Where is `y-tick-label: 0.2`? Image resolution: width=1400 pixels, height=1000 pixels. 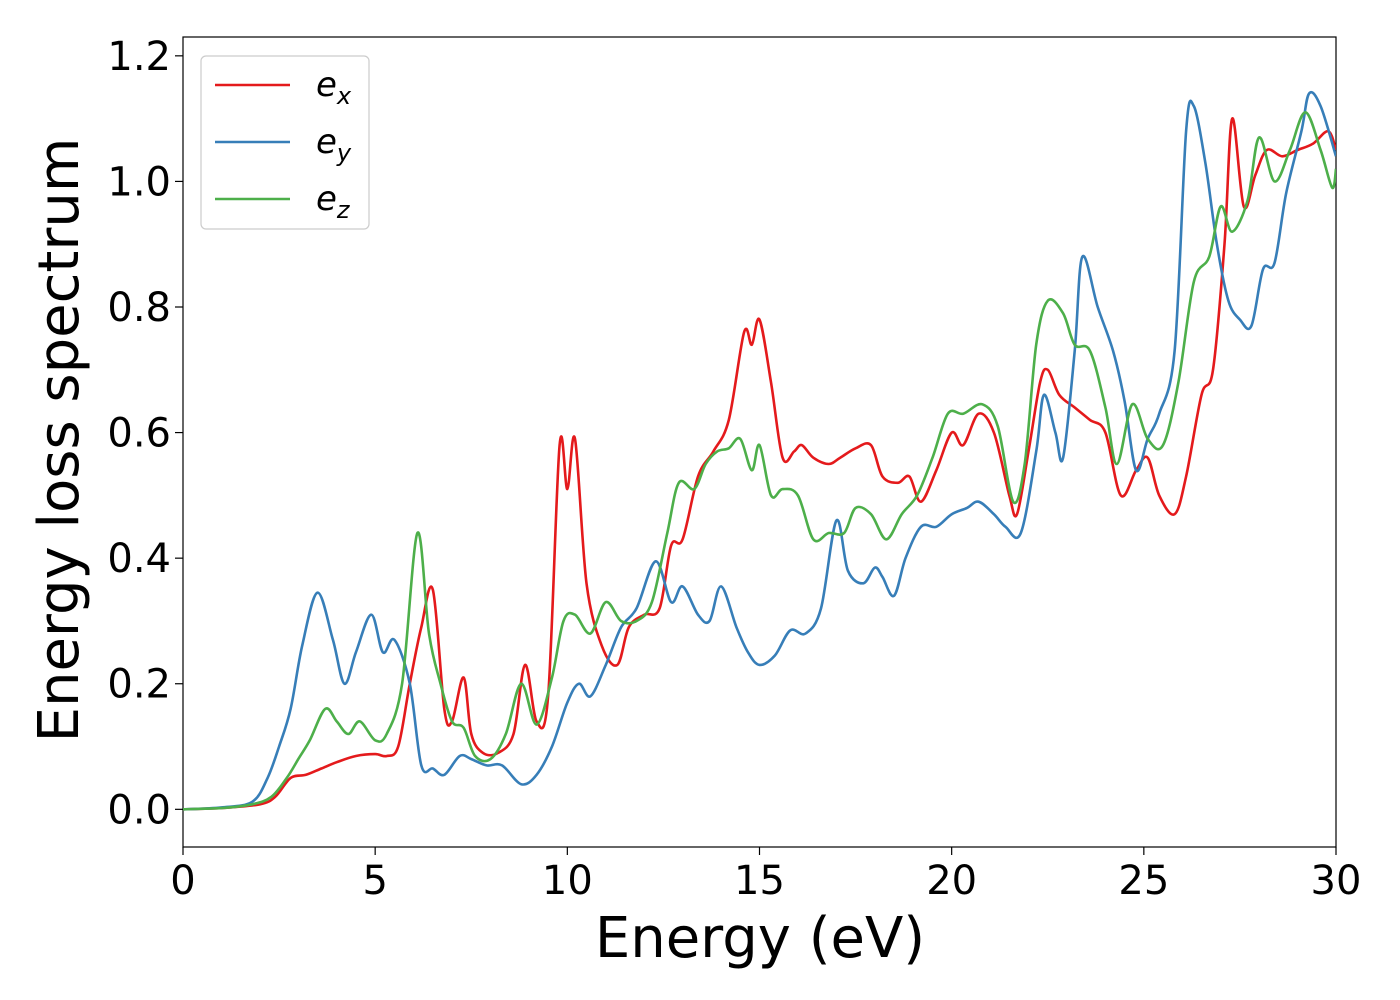 y-tick-label: 0.2 is located at coordinates (139, 685).